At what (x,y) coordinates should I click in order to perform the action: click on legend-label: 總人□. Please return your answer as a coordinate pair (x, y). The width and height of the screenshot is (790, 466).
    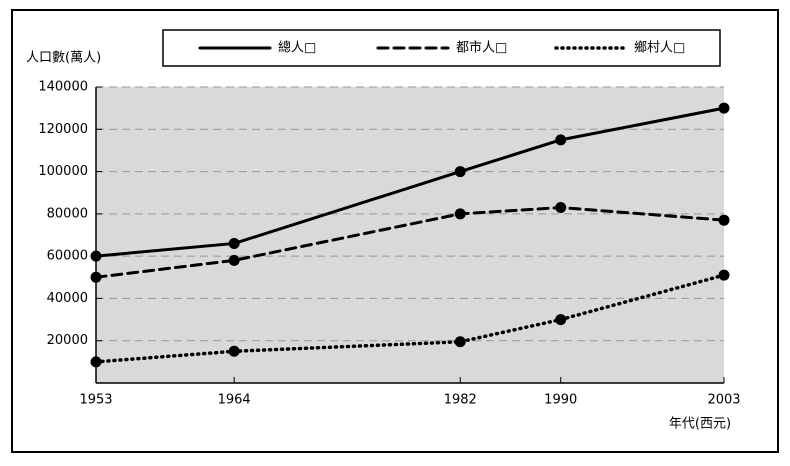
    Looking at the image, I should click on (297, 48).